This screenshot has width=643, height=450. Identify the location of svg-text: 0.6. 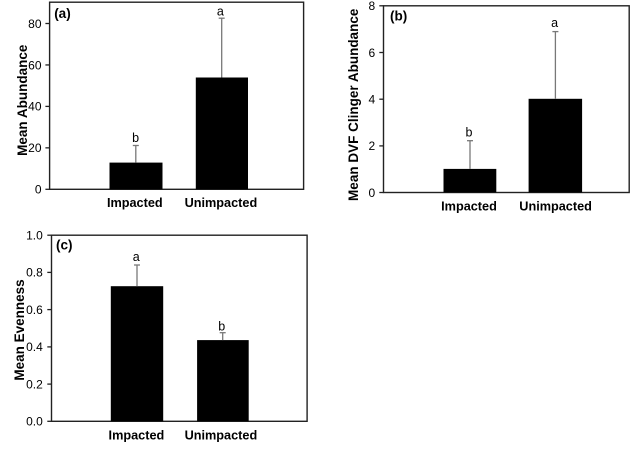
(34, 310).